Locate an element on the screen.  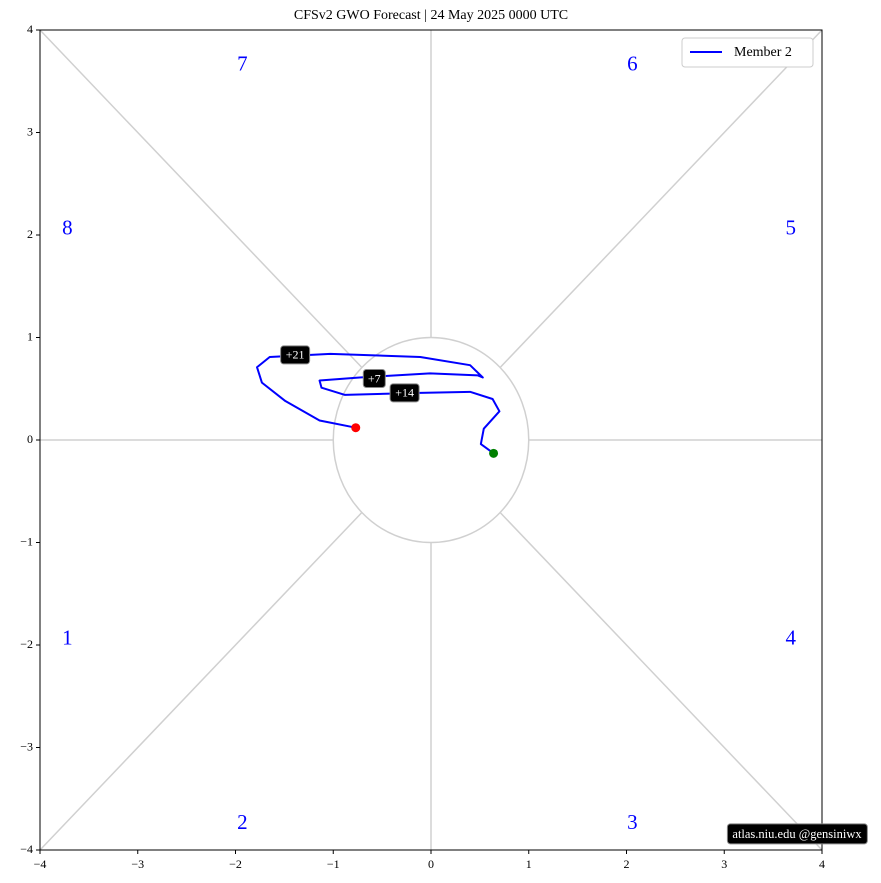
trajectory-line is located at coordinates (378, 403).